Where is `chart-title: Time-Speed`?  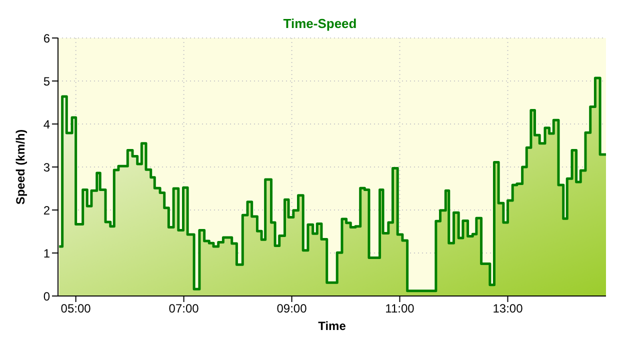 chart-title: Time-Speed is located at coordinates (320, 23).